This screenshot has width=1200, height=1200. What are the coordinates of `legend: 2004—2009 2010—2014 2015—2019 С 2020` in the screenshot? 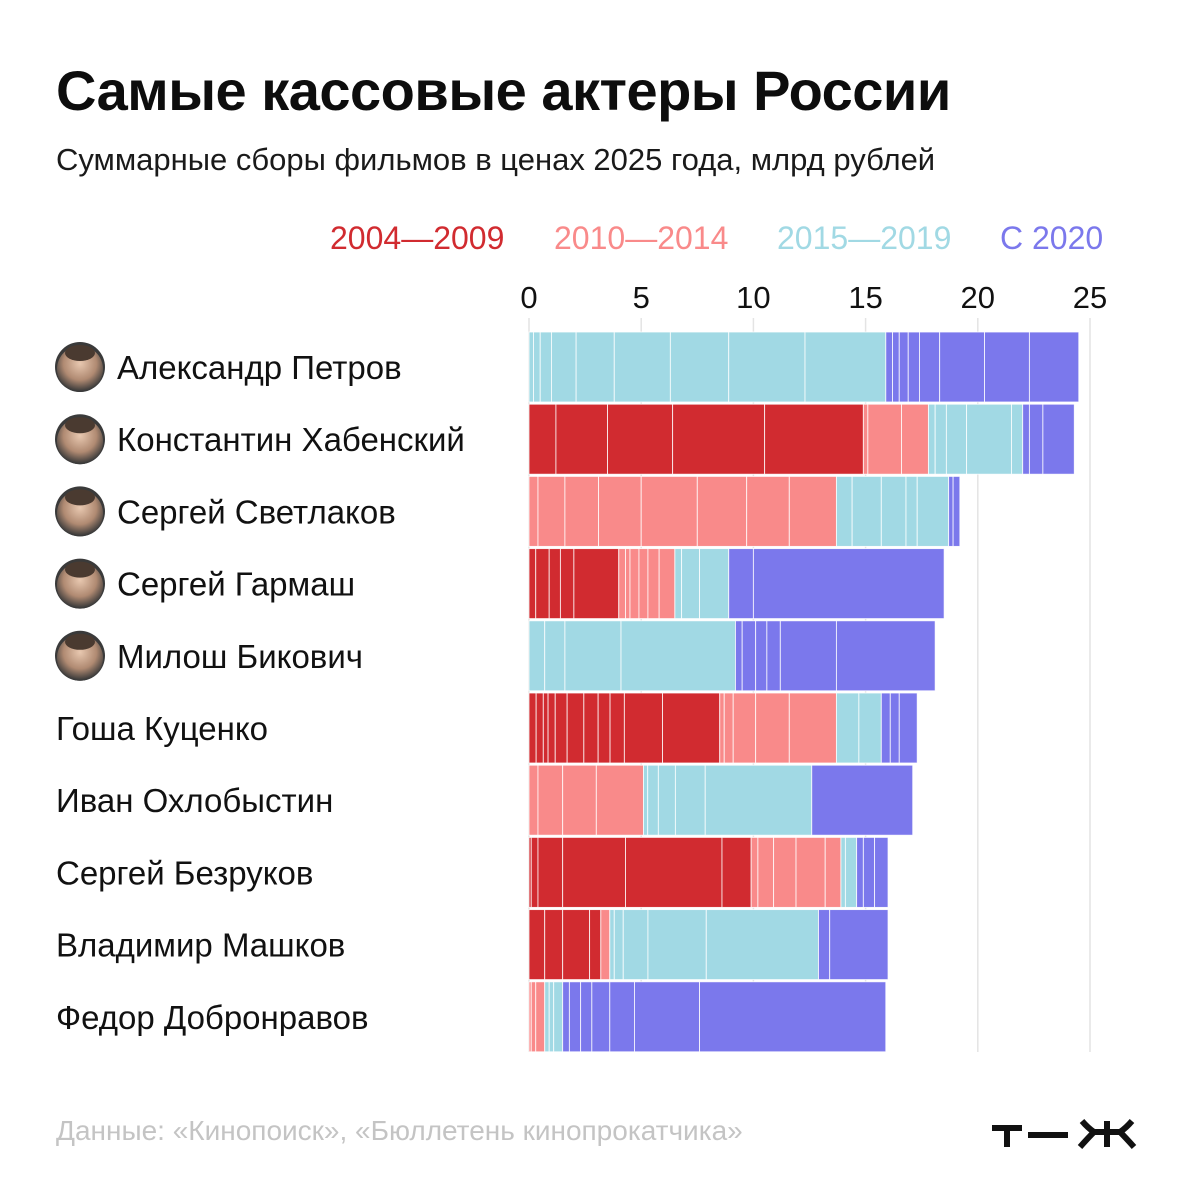 It's located at (600, 240).